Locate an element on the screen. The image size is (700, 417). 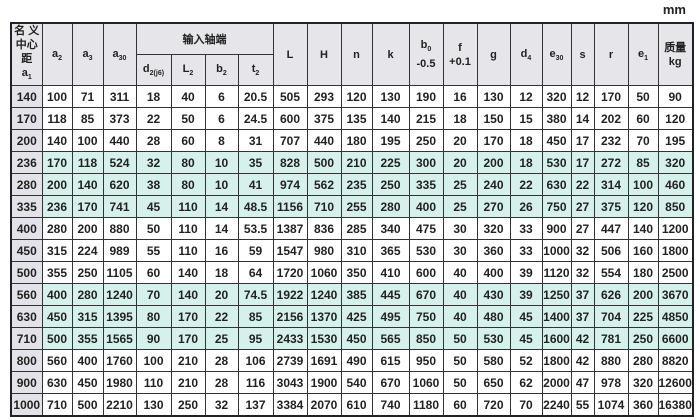
table-cell: 1387 is located at coordinates (290, 229).